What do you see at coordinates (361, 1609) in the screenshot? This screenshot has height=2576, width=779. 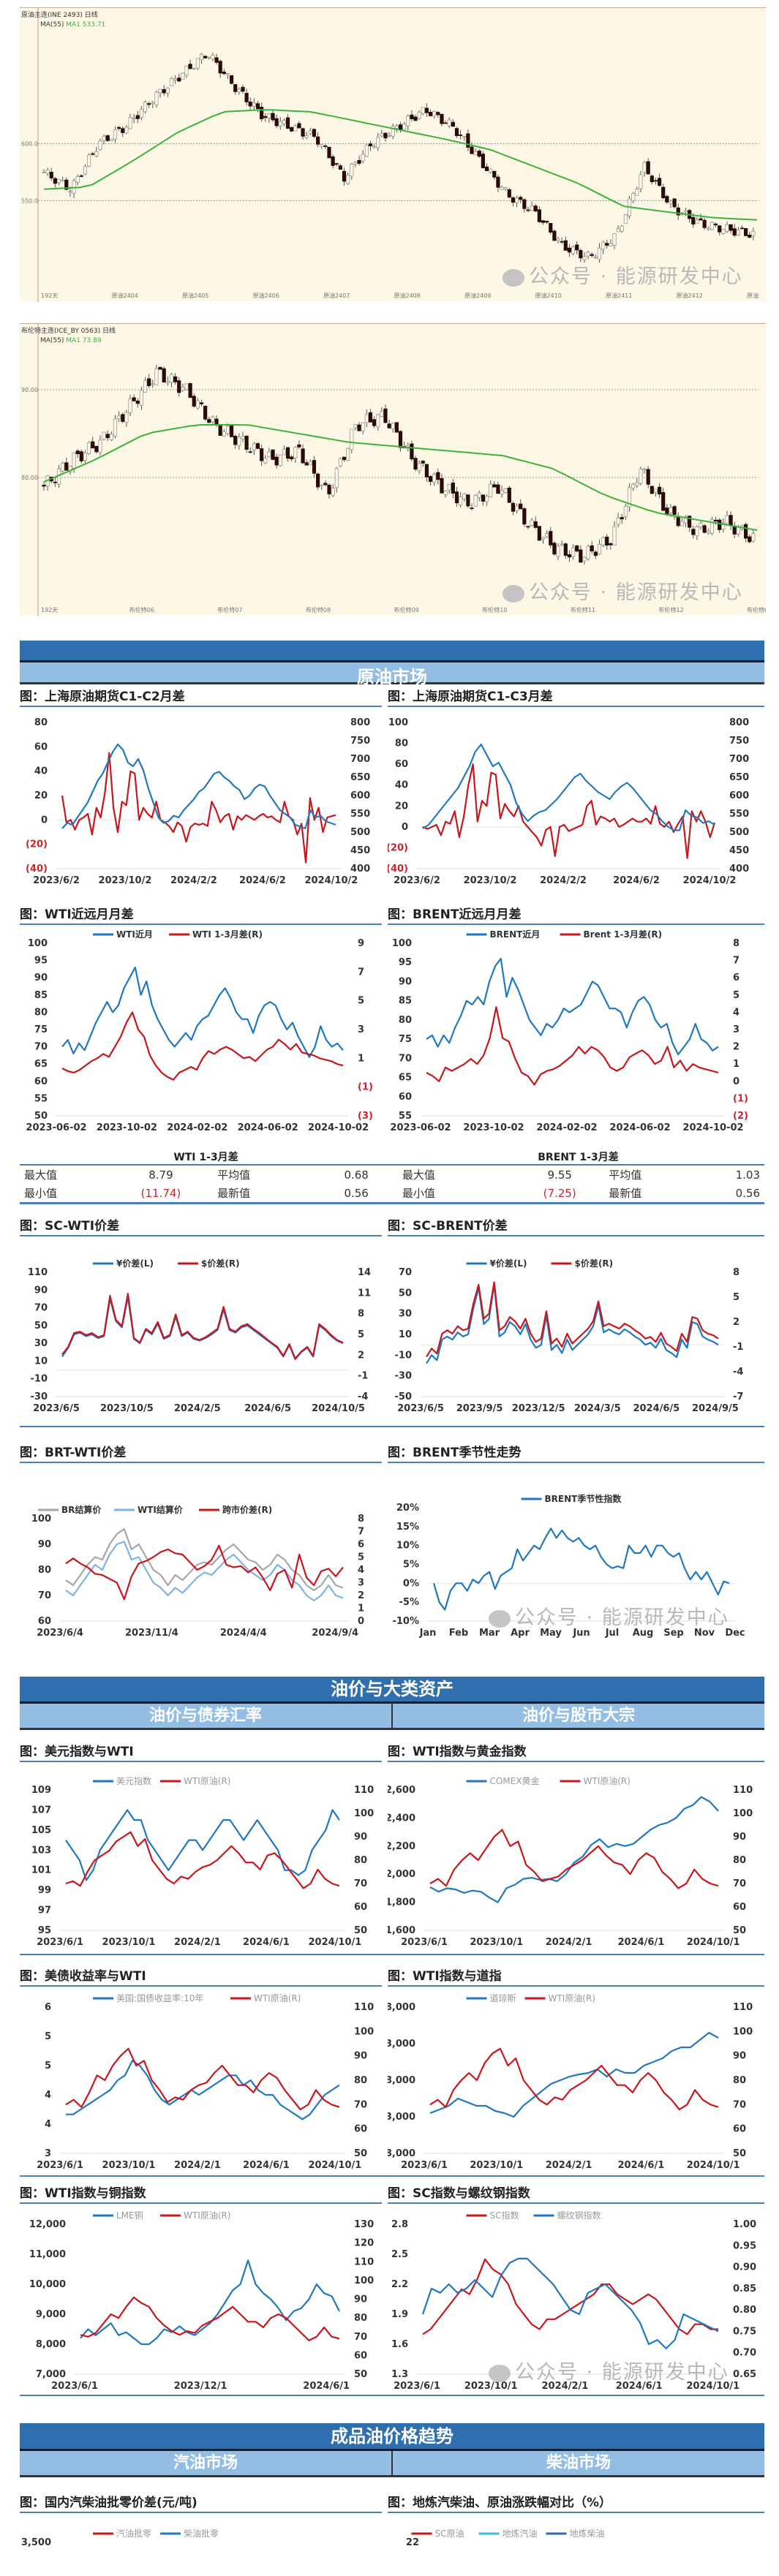 I see `y-right-tick-label: 1` at bounding box center [361, 1609].